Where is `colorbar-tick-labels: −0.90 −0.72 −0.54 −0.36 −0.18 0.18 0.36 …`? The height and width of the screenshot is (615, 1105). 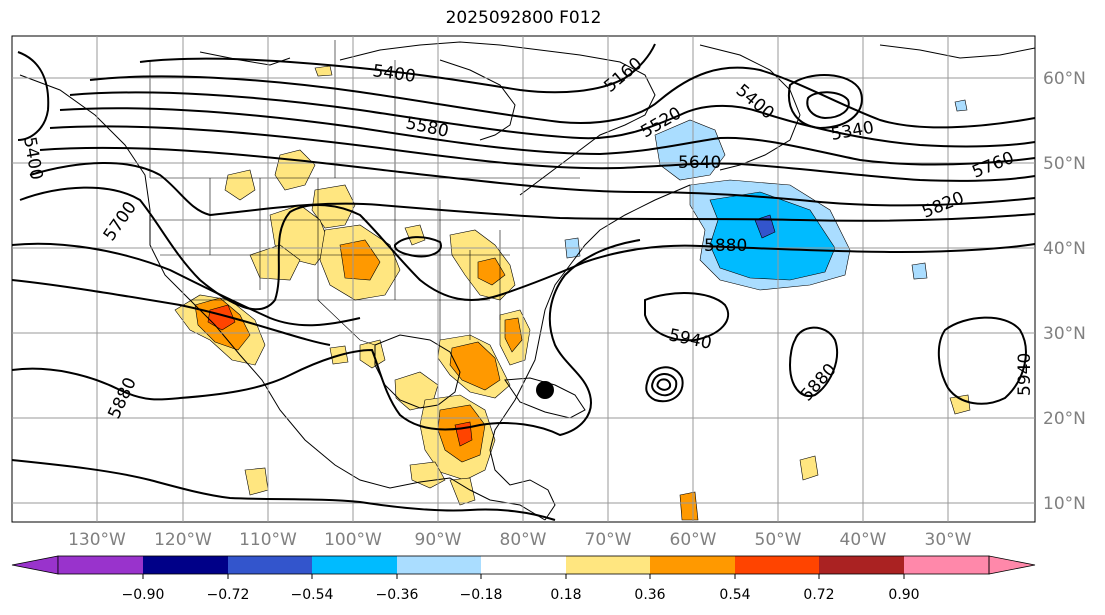
colorbar-tick-labels: −0.90 −0.72 −0.54 −0.36 −0.18 0.18 0.36 … is located at coordinates (521, 595).